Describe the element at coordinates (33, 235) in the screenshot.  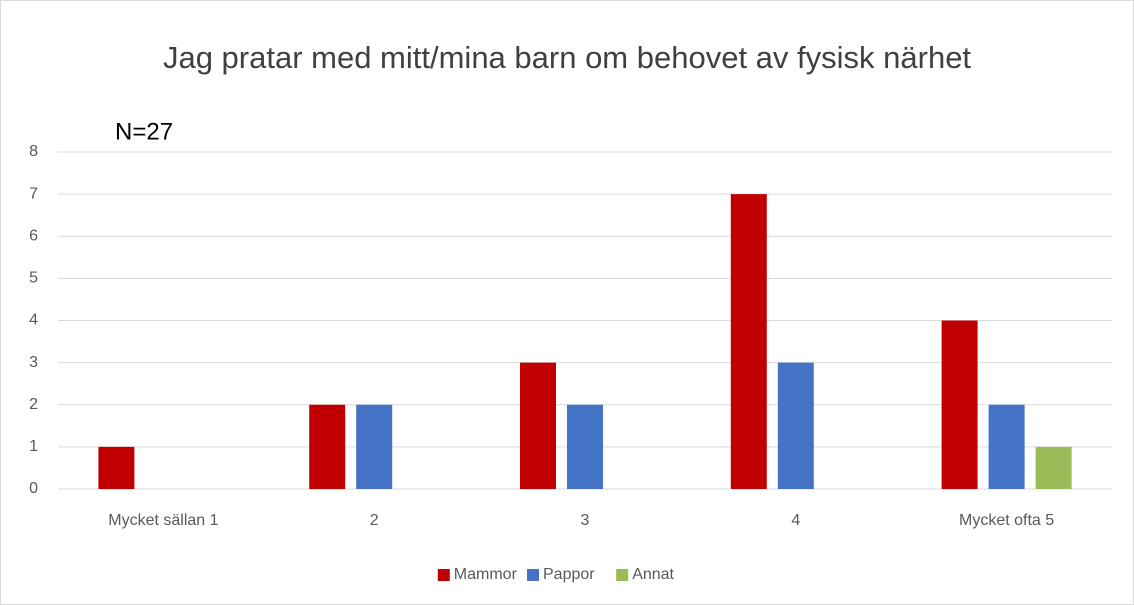
I see `y-tick-label: 6` at that location.